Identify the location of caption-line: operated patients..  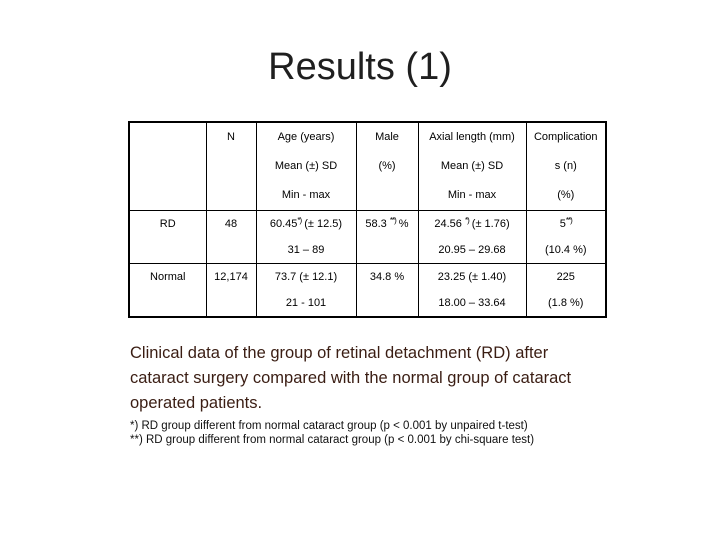
(196, 403).